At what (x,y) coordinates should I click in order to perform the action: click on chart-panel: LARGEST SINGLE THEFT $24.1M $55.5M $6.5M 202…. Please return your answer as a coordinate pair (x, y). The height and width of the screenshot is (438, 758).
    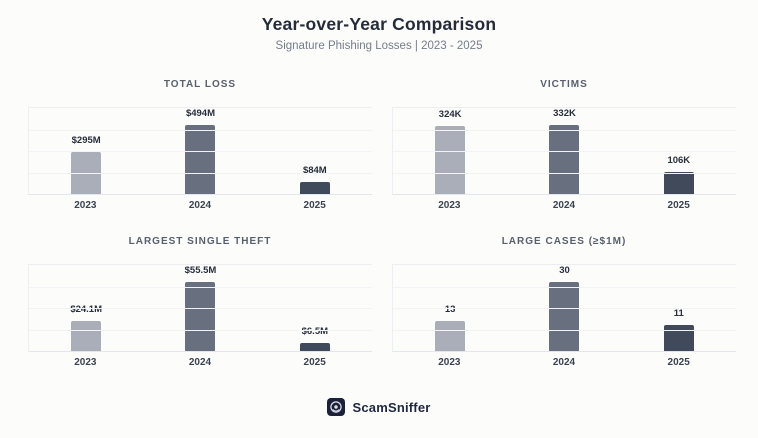
    Looking at the image, I should click on (200, 301).